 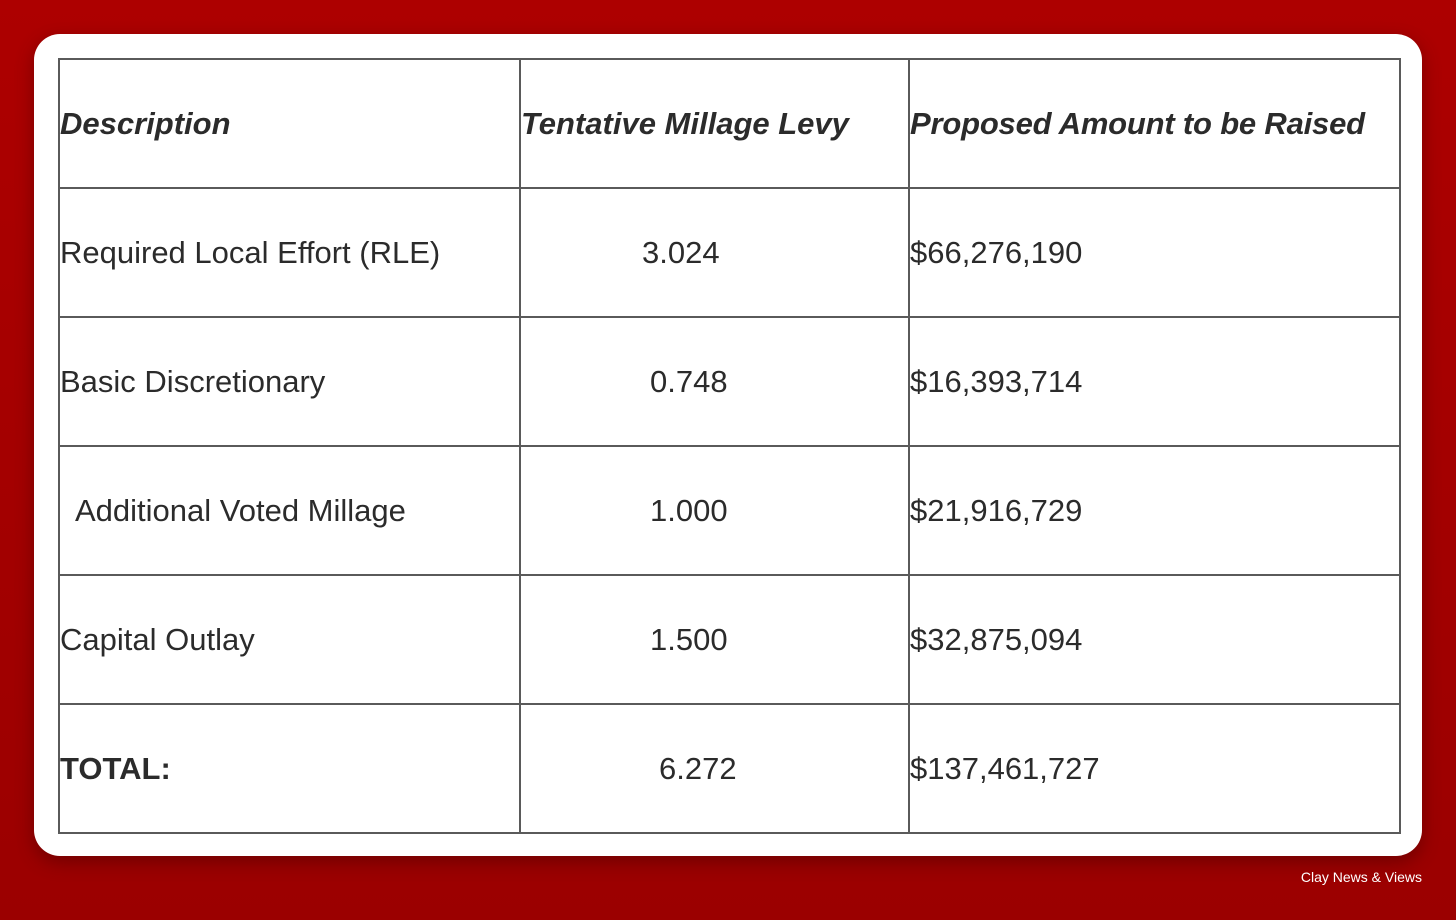 What do you see at coordinates (1154, 252) in the screenshot?
I see `row-amount: $66,276,190` at bounding box center [1154, 252].